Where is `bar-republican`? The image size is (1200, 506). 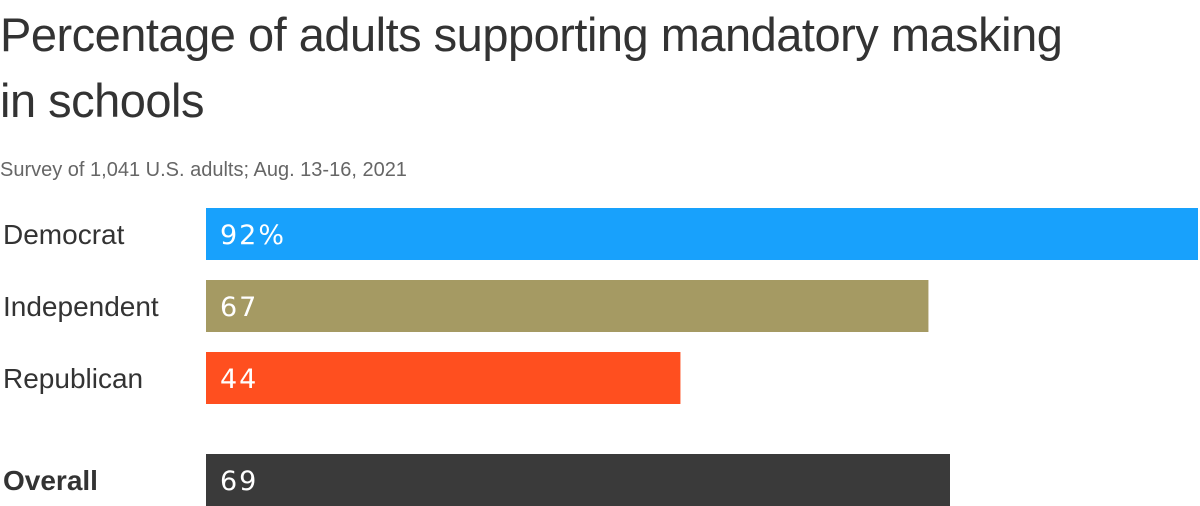
bar-republican is located at coordinates (443, 378).